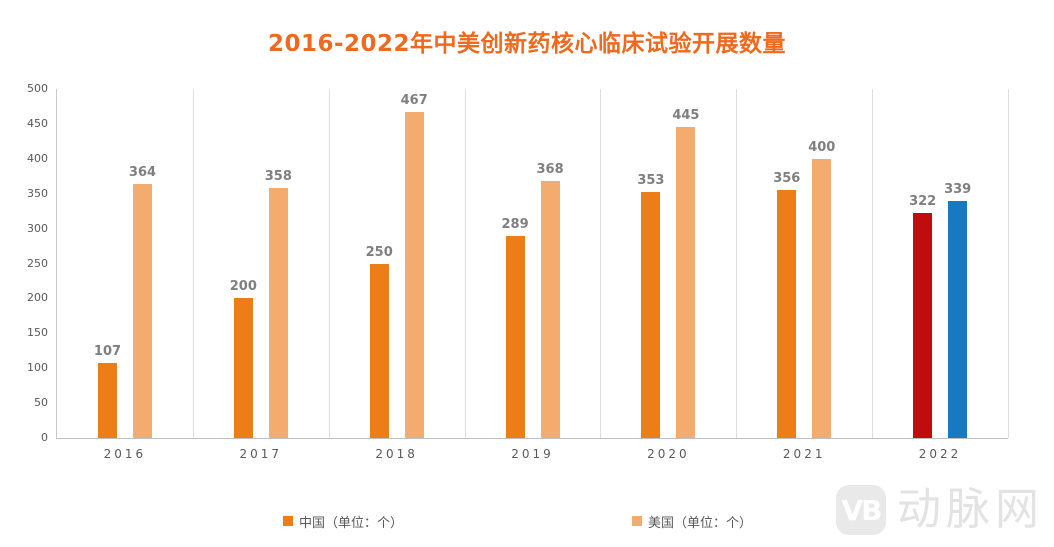 The image size is (1054, 547). I want to click on year-group-2021: 356 400 2021, so click(805, 275).